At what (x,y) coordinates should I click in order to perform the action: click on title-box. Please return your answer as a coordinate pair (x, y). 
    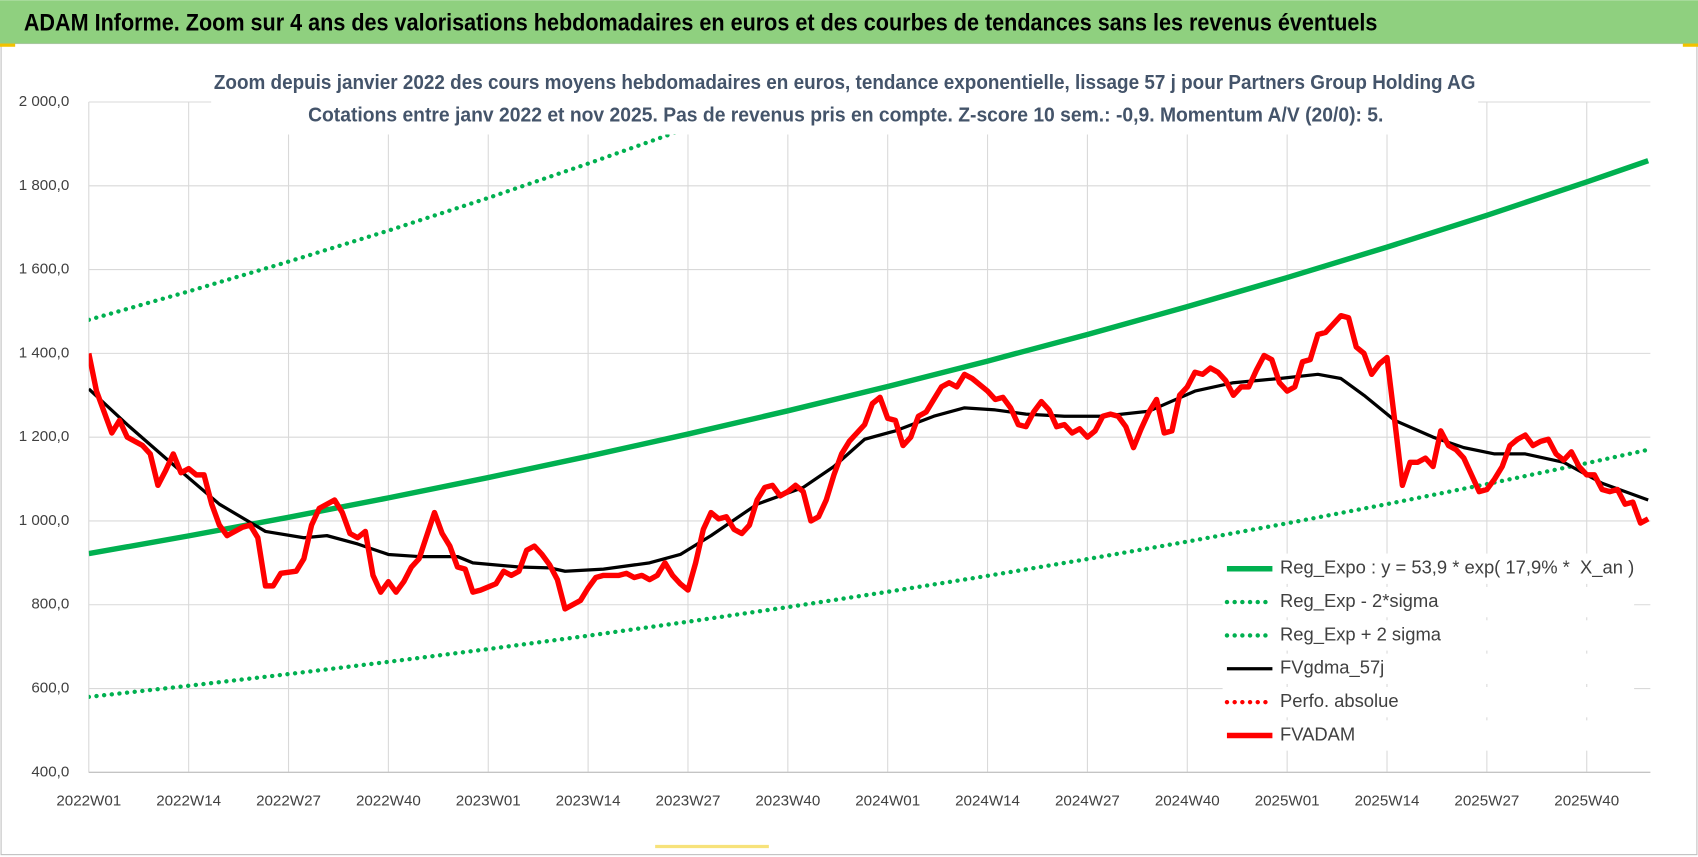
    Looking at the image, I should click on (845, 100).